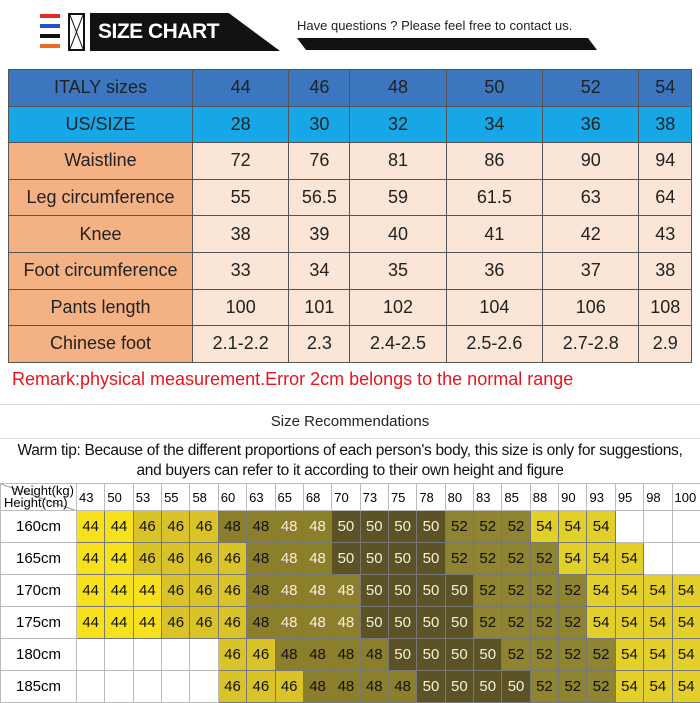  I want to click on weight-header: 63, so click(261, 497).